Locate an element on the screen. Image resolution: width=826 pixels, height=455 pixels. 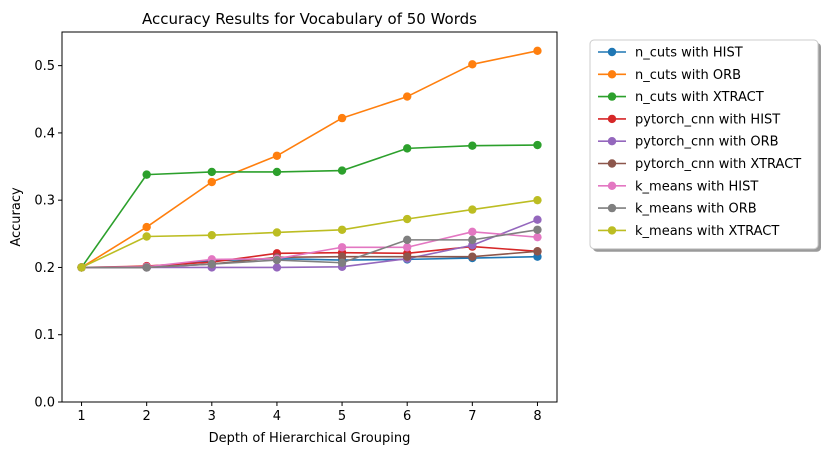
y-tick-label: 0.0 is located at coordinates (44, 403).